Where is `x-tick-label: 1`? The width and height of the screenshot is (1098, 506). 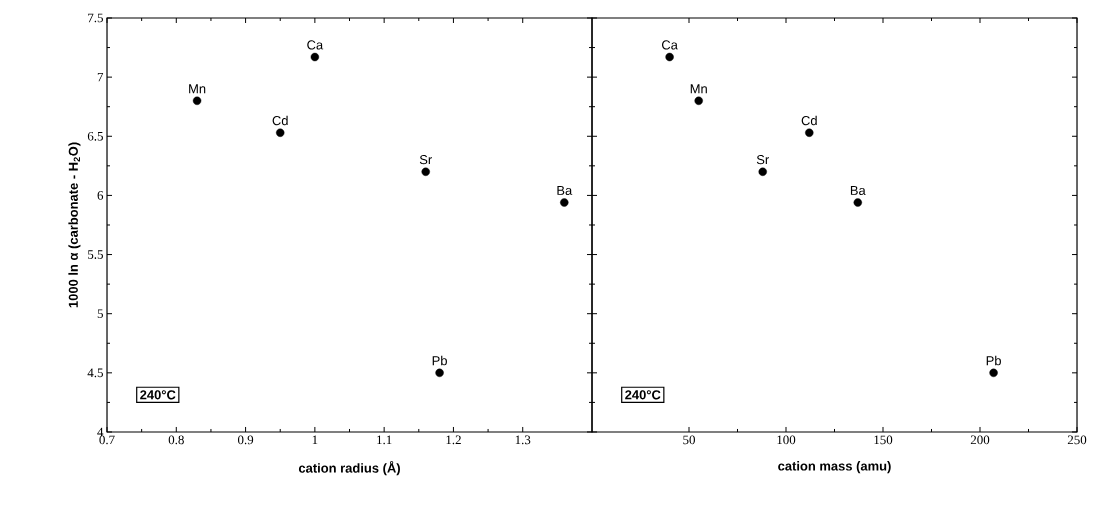 x-tick-label: 1 is located at coordinates (315, 440).